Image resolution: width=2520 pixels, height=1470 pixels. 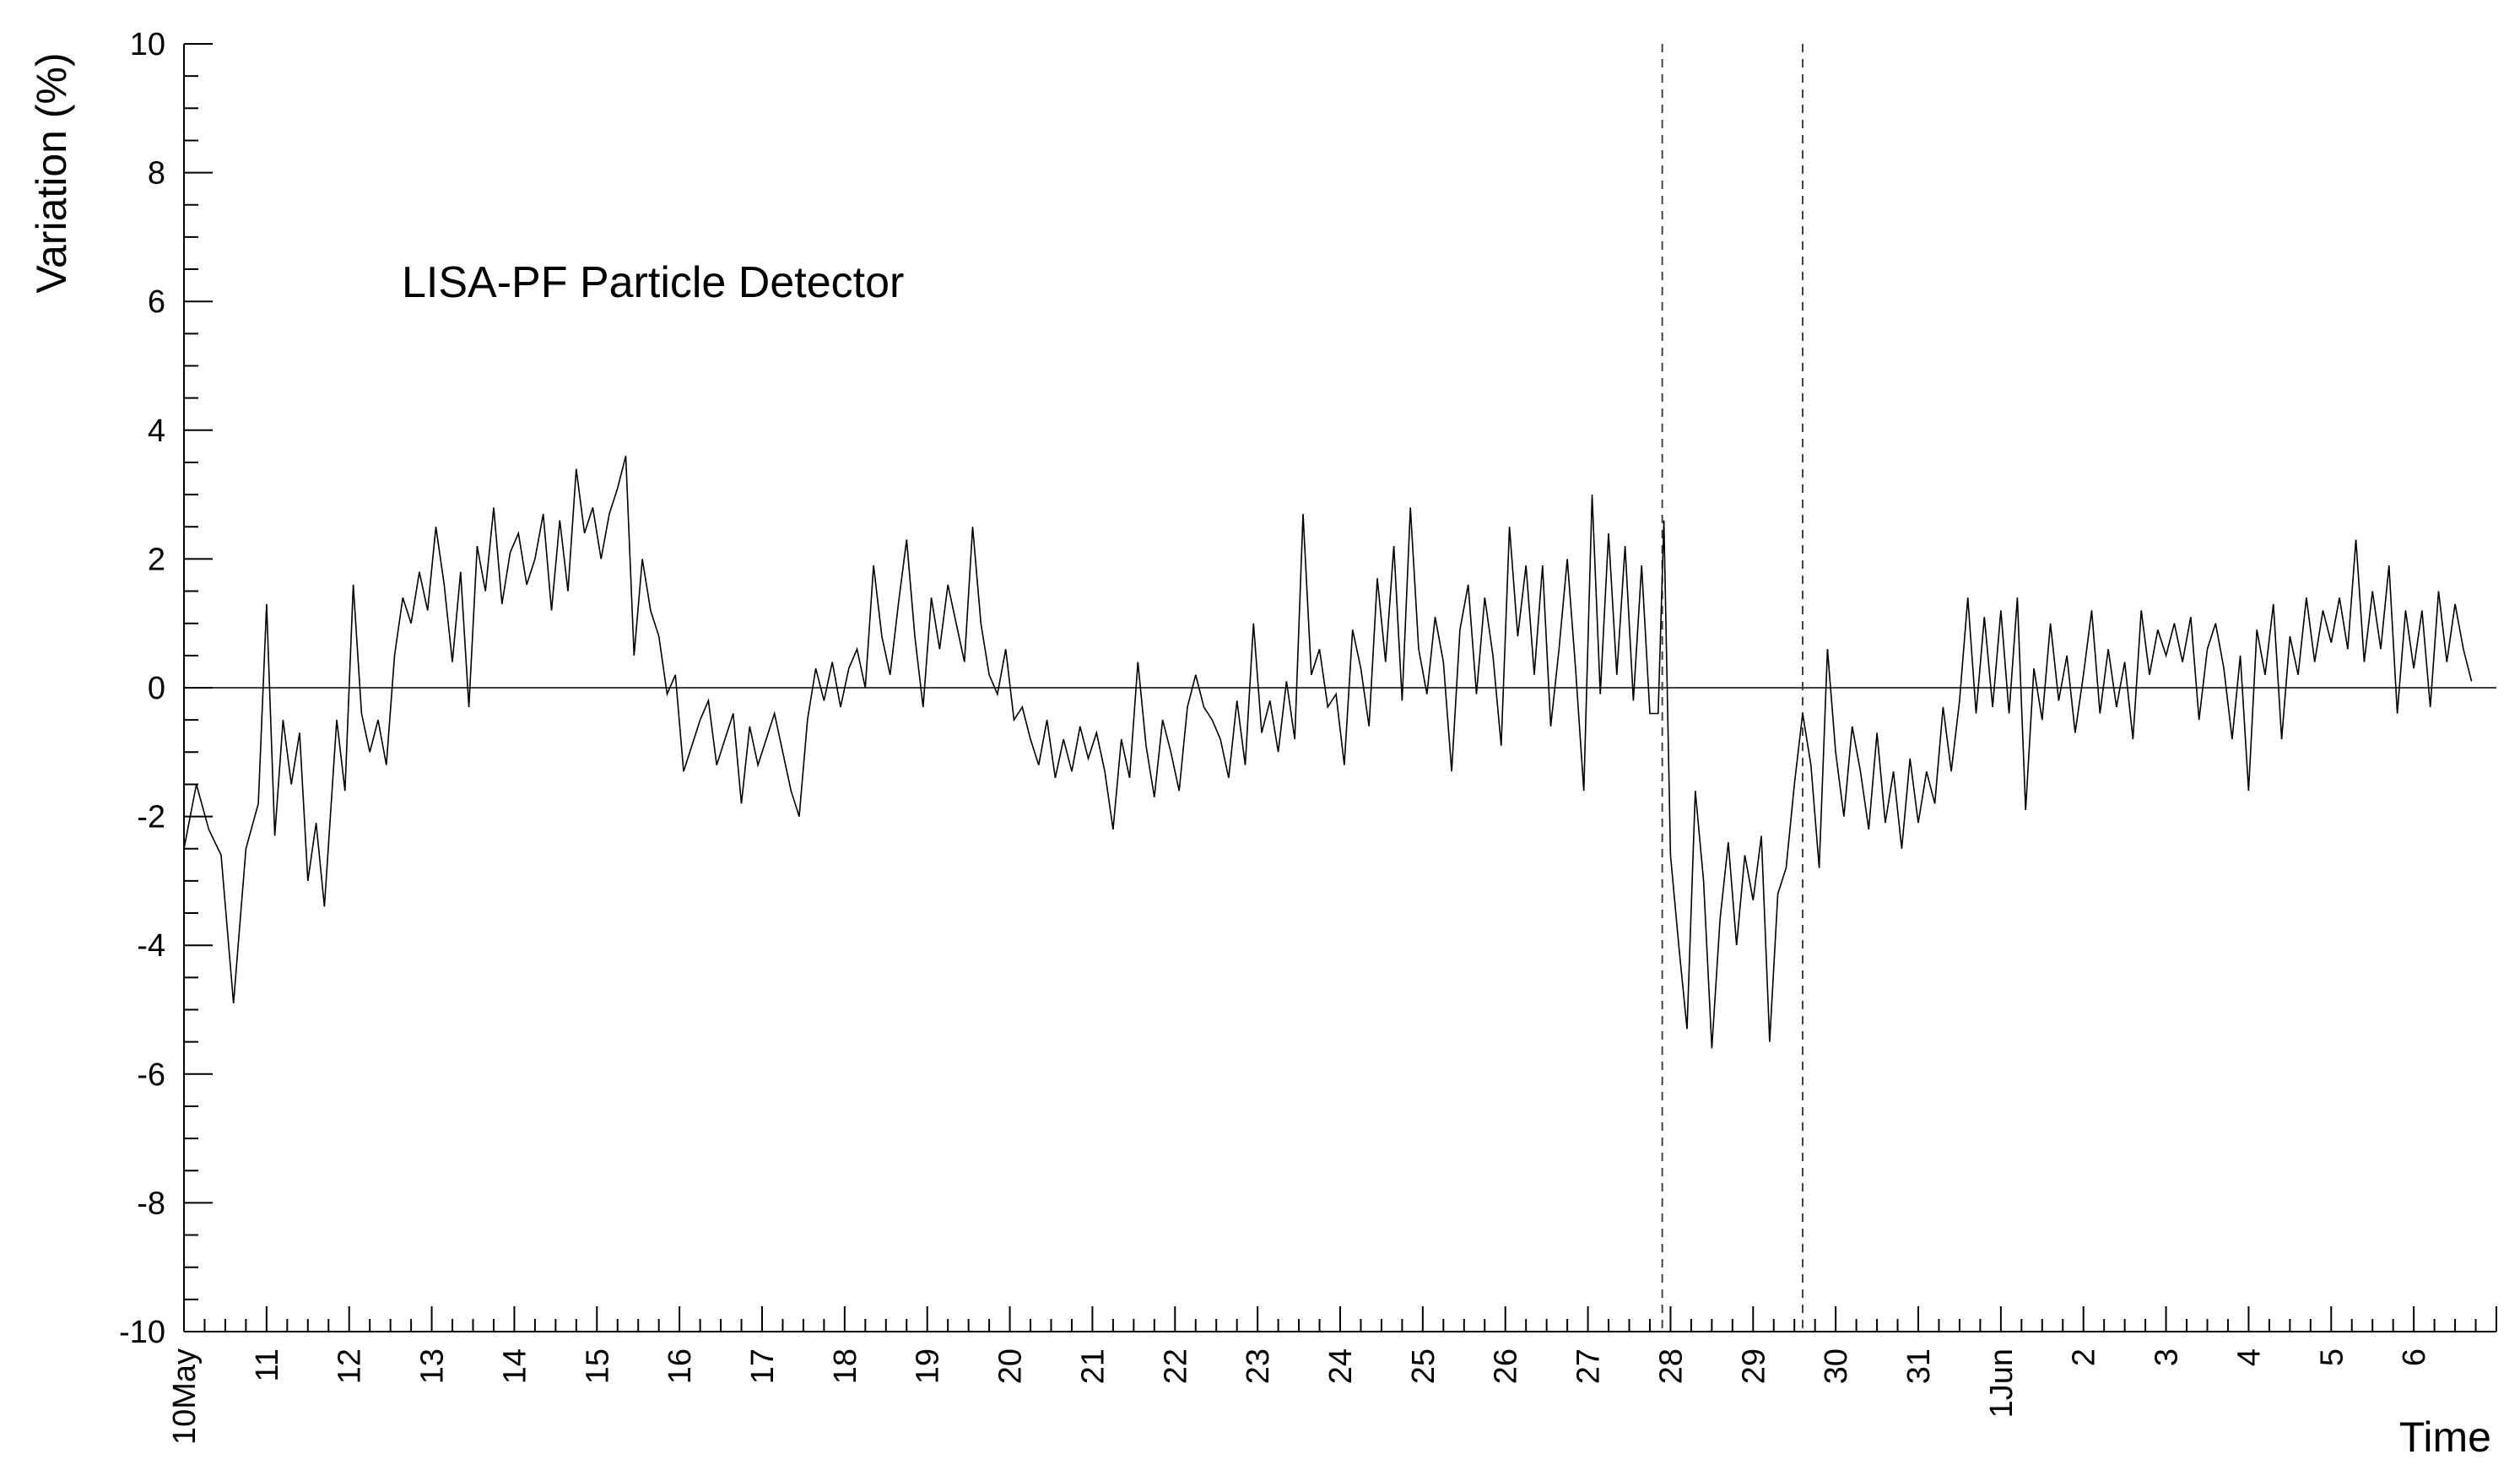 I want to click on x-tick-label: 20, so click(x=1011, y=1366).